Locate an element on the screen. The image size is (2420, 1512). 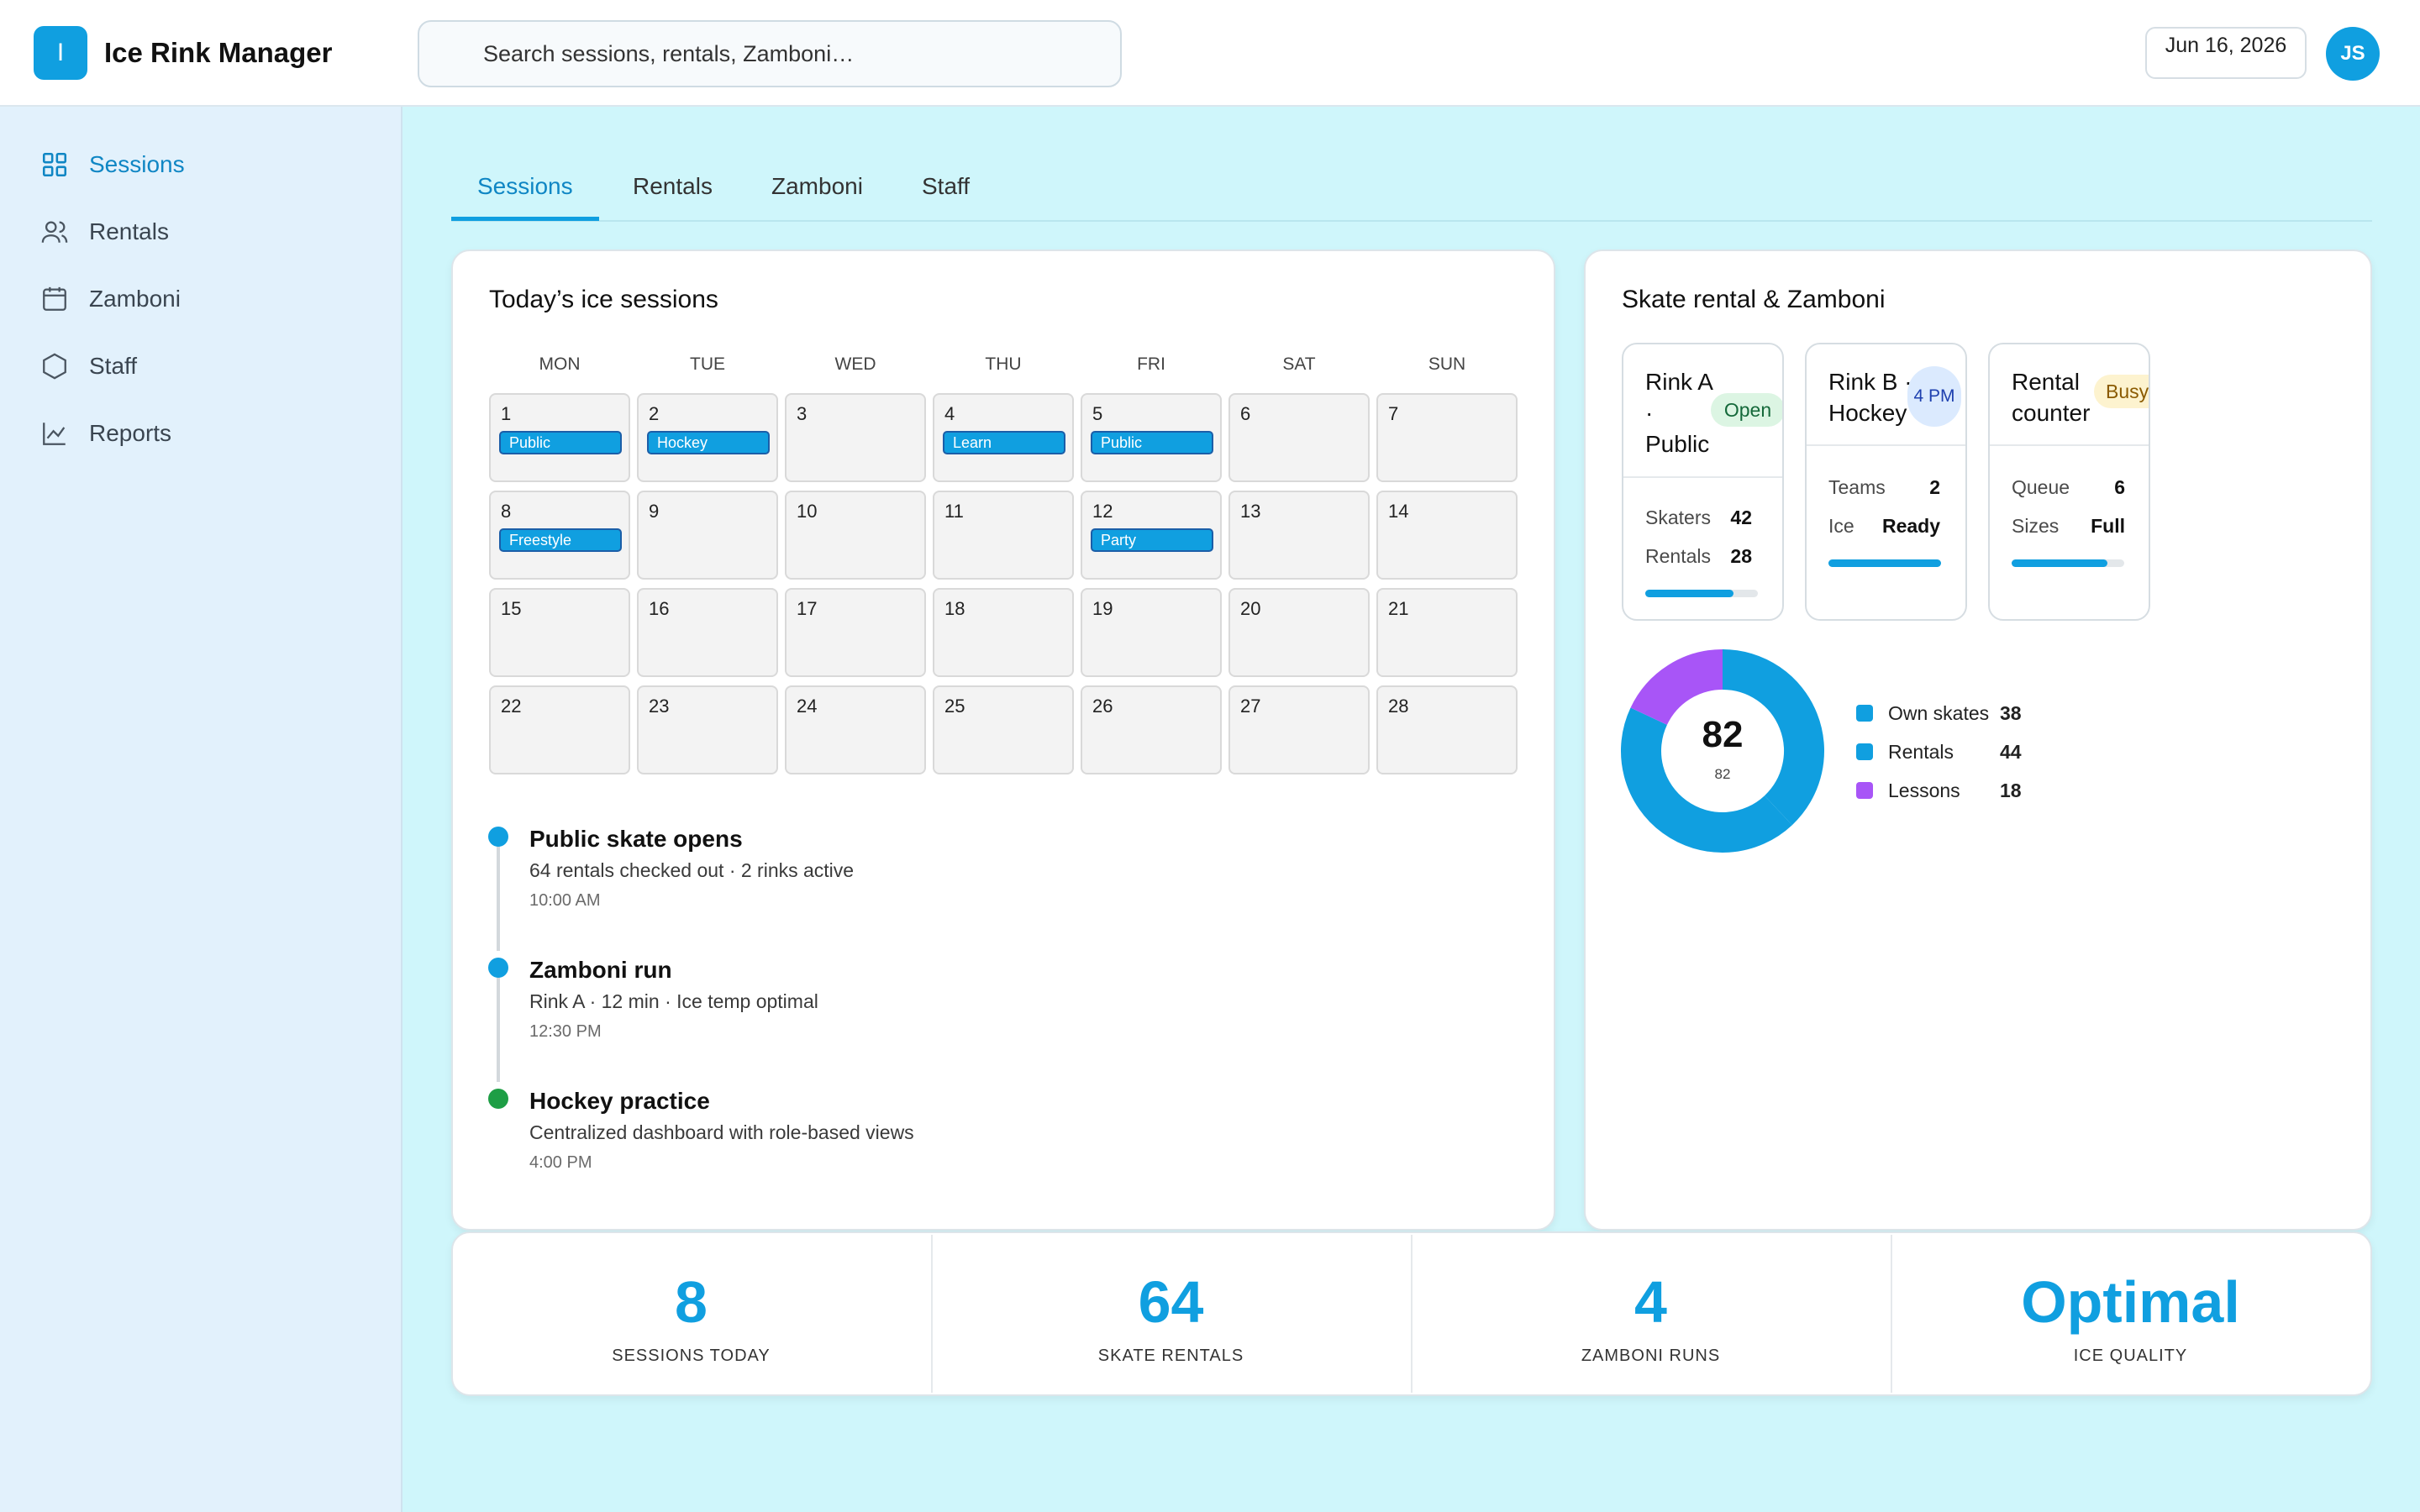
timeline-title: Public skate opens is located at coordinates (636, 839).